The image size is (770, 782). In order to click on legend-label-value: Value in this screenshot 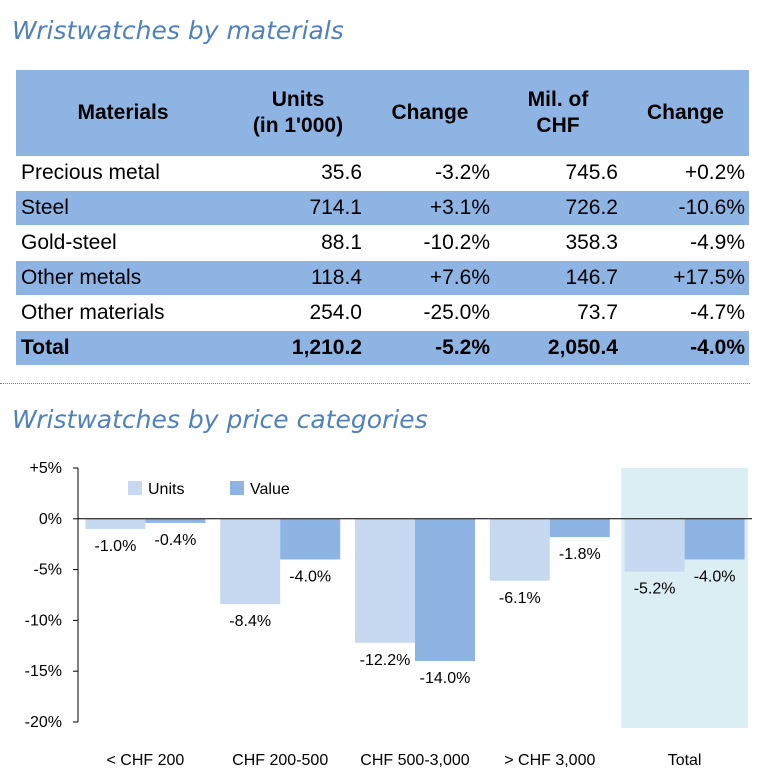, I will do `click(270, 489)`.